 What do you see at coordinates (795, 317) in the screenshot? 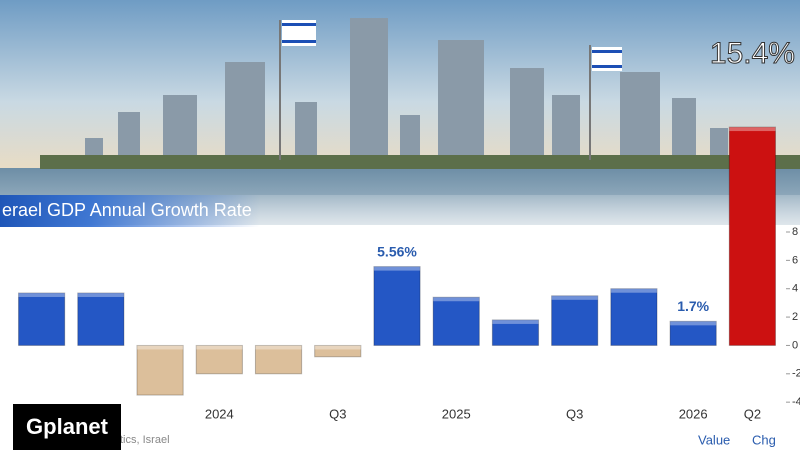
I see `y-tick-label: 2` at bounding box center [795, 317].